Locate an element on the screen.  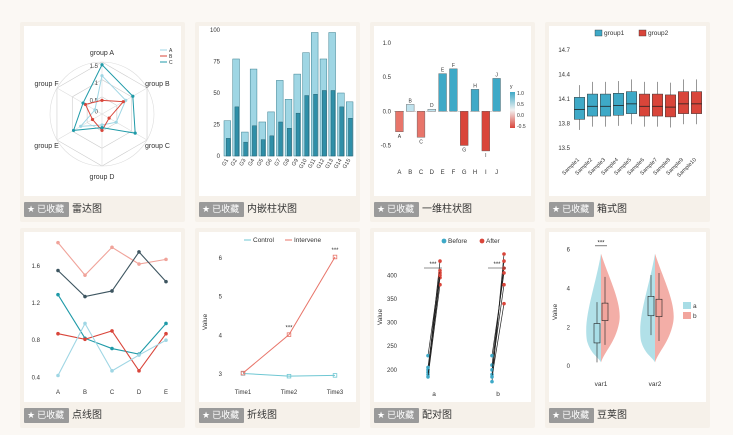
x-tick-label: G6 is located at coordinates (269, 162).